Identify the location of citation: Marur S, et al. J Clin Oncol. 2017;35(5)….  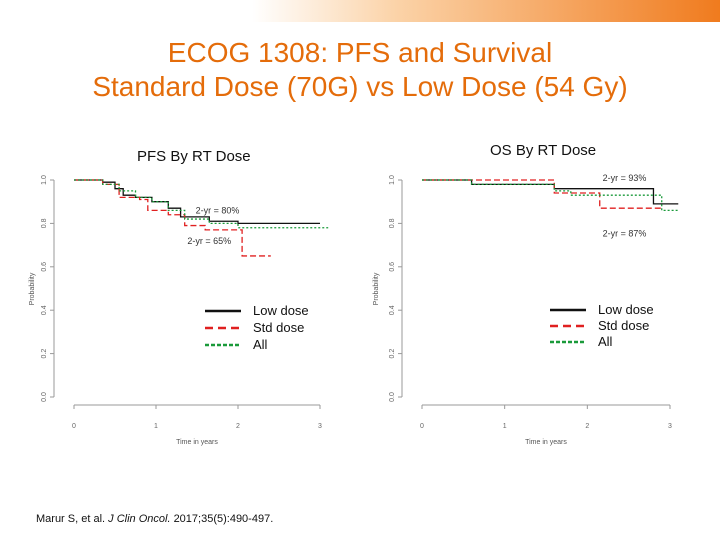
(154, 519).